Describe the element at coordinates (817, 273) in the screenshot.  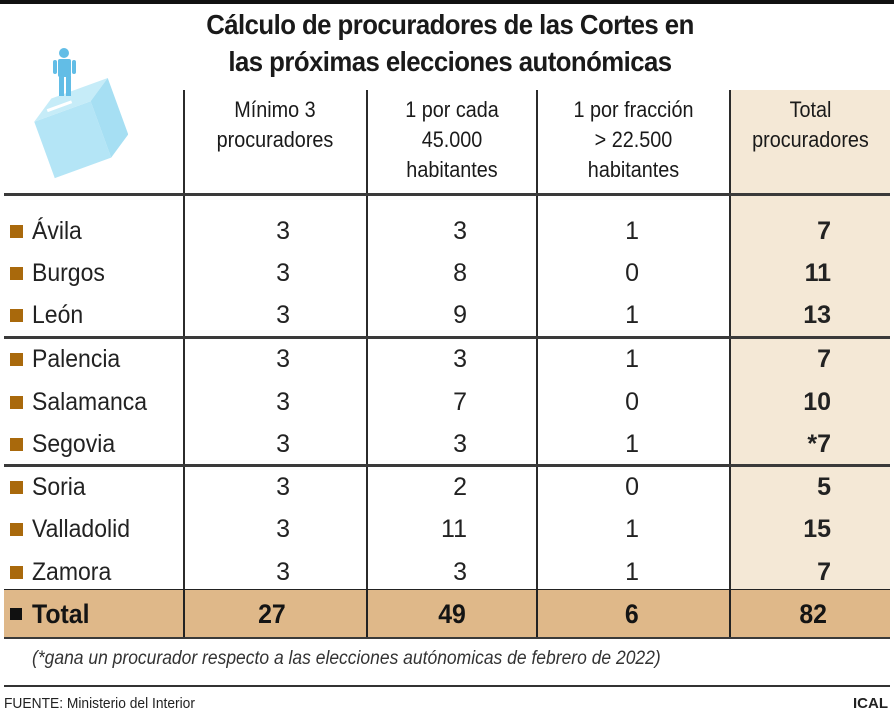
I see `total-value: 11` at that location.